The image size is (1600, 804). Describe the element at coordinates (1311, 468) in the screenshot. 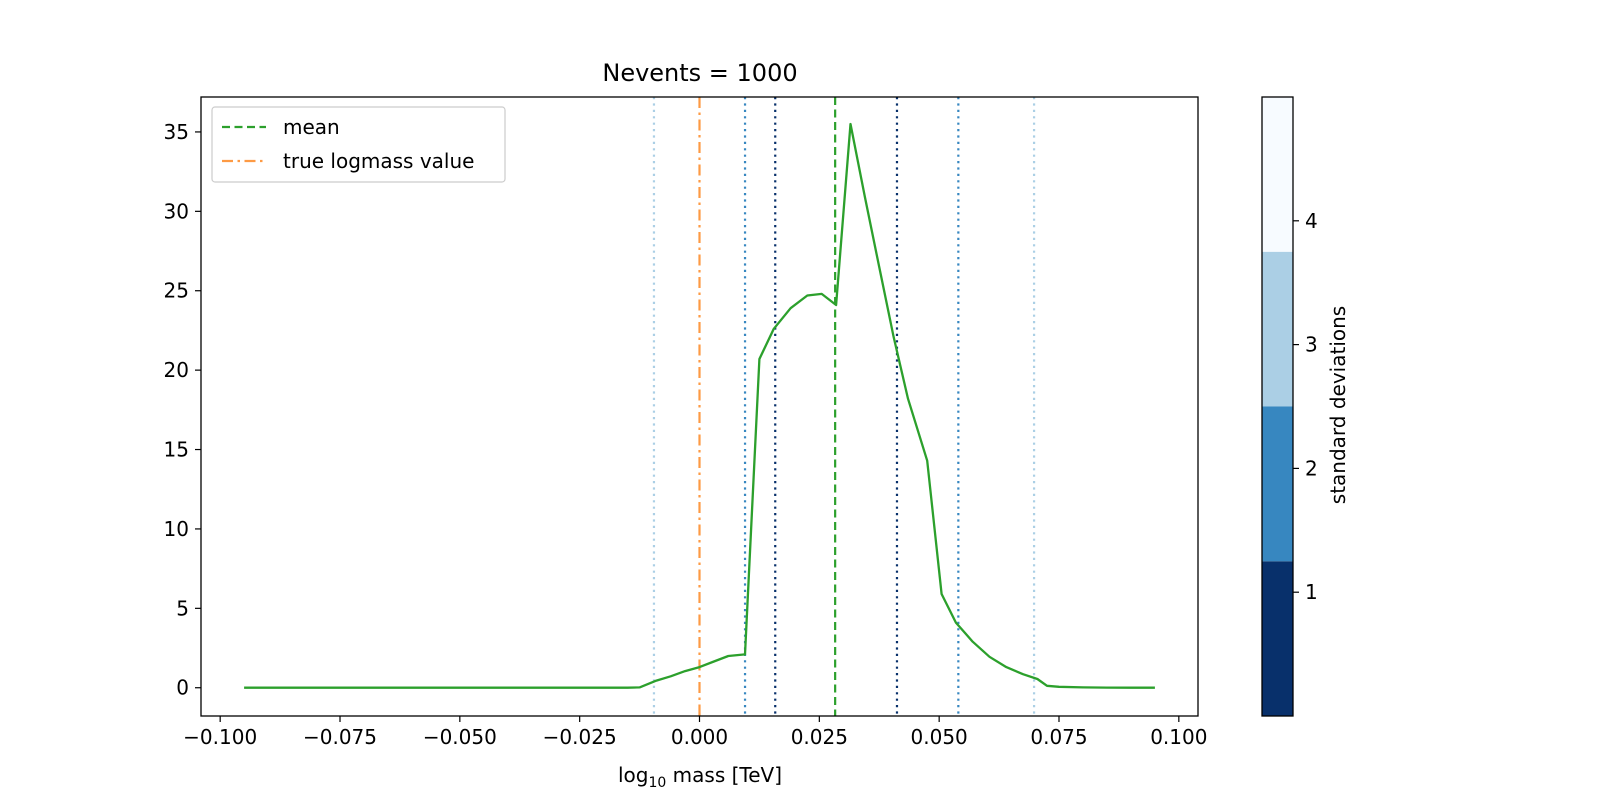

I see `colorbar-tick-label: 2` at that location.